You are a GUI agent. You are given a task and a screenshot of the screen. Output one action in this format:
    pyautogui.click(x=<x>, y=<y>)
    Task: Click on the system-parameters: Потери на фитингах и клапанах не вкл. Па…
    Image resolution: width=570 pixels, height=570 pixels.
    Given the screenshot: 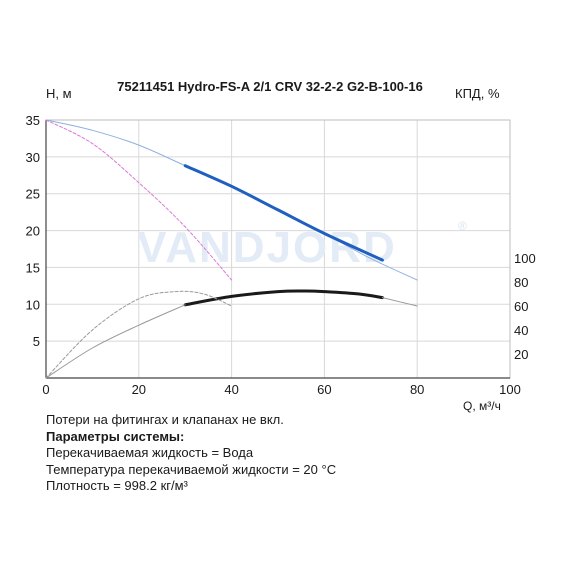 What is the action you would take?
    pyautogui.click(x=191, y=453)
    